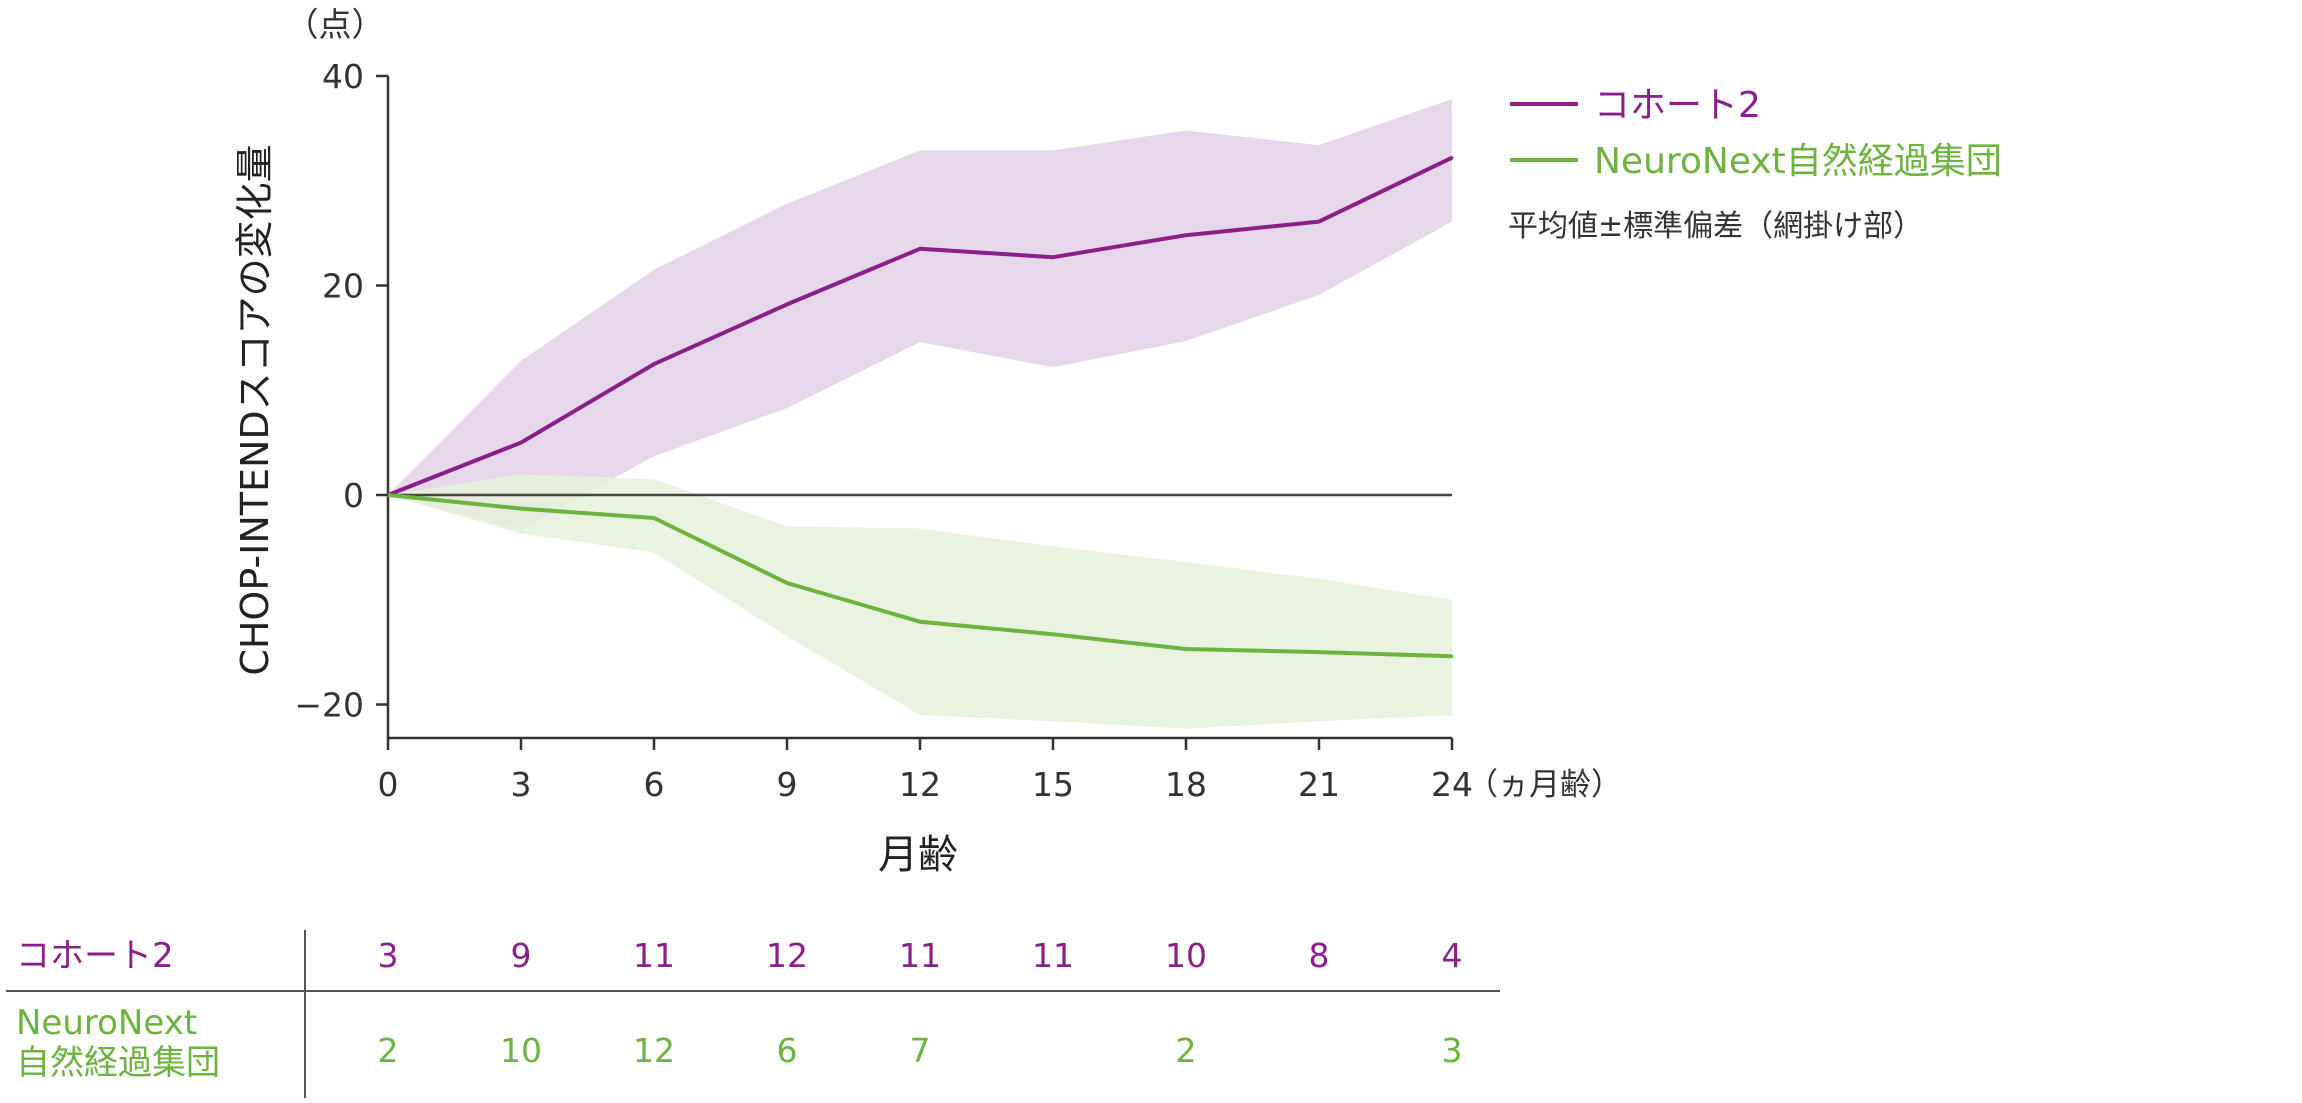  I want to click on legend-note: 平均値±標準偏差（網掛け部）, so click(1715, 226).